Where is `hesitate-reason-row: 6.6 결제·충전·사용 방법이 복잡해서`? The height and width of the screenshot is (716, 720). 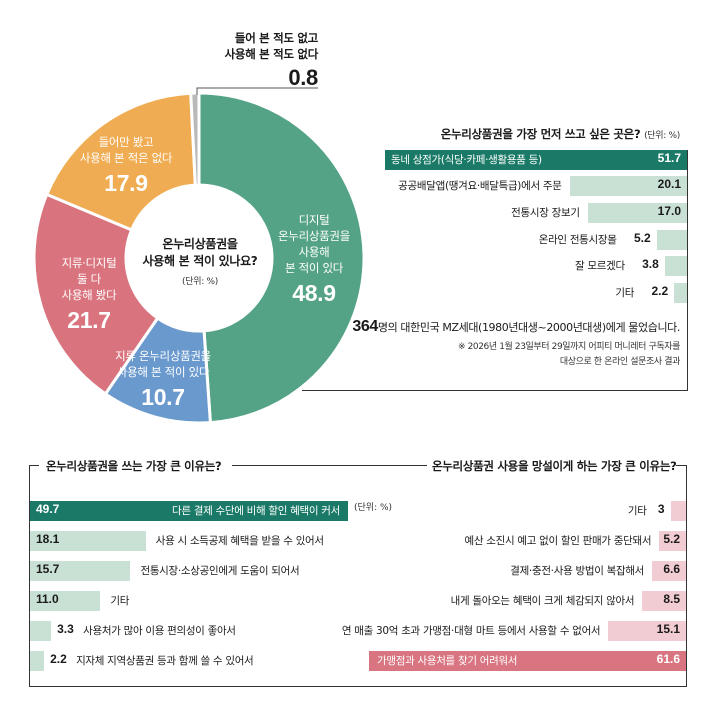
hesitate-reason-row: 6.6 결제·충전·사용 방법이 복잡해서 is located at coordinates (360, 571).